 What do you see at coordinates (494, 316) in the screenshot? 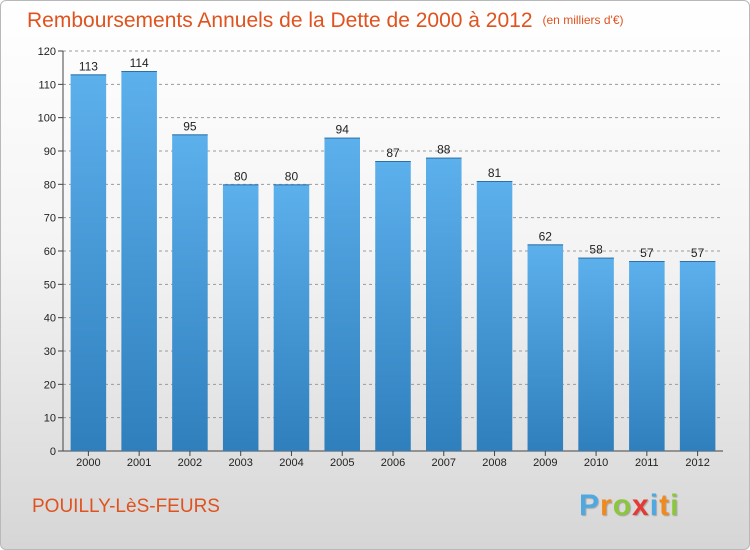
I see `bar-2008` at bounding box center [494, 316].